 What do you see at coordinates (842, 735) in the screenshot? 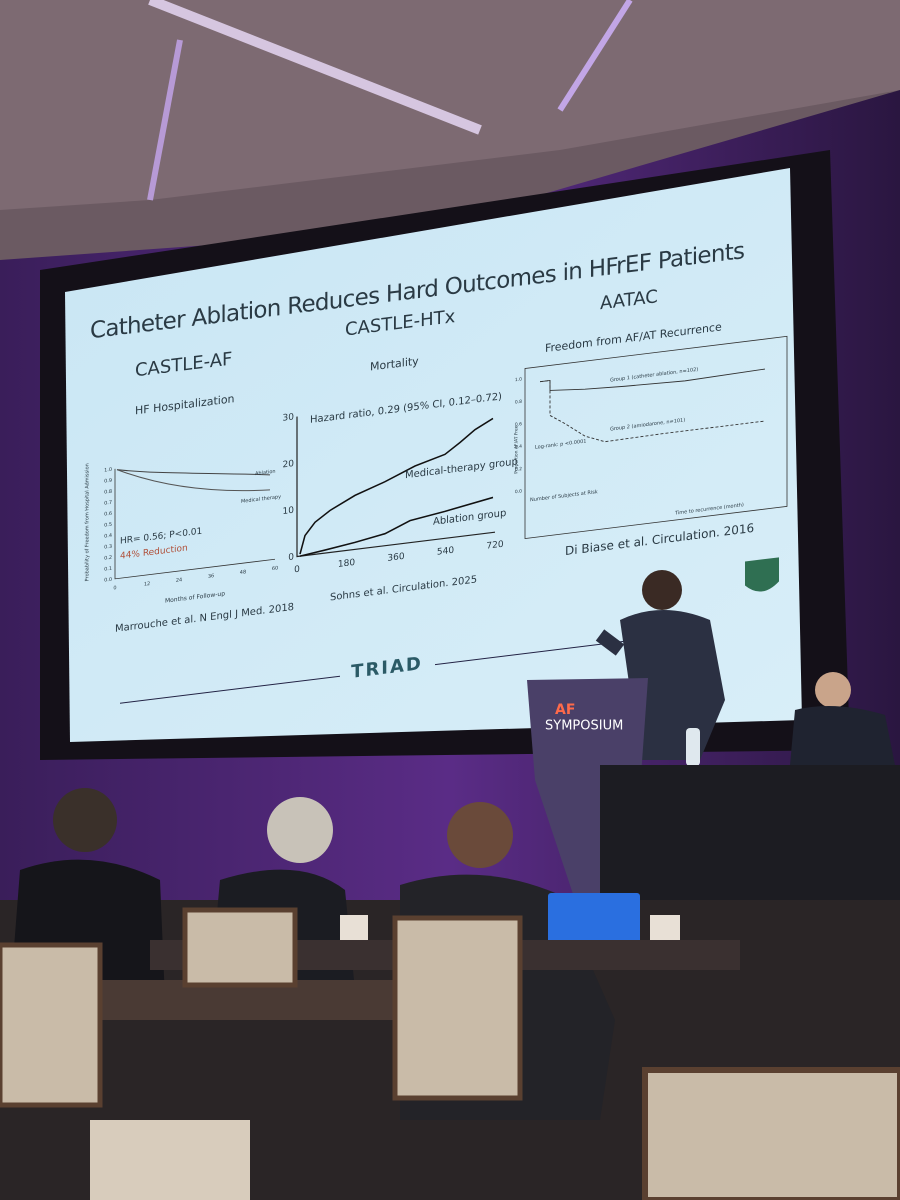
I see `panelist-body` at bounding box center [842, 735].